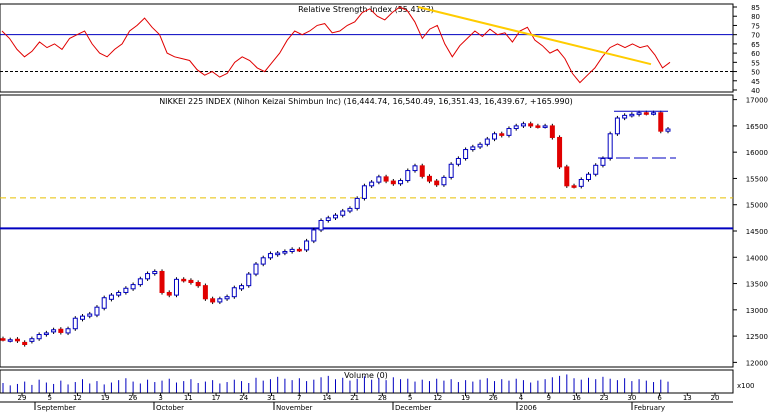  I want to click on x-tick-label: 5, so click(410, 398).